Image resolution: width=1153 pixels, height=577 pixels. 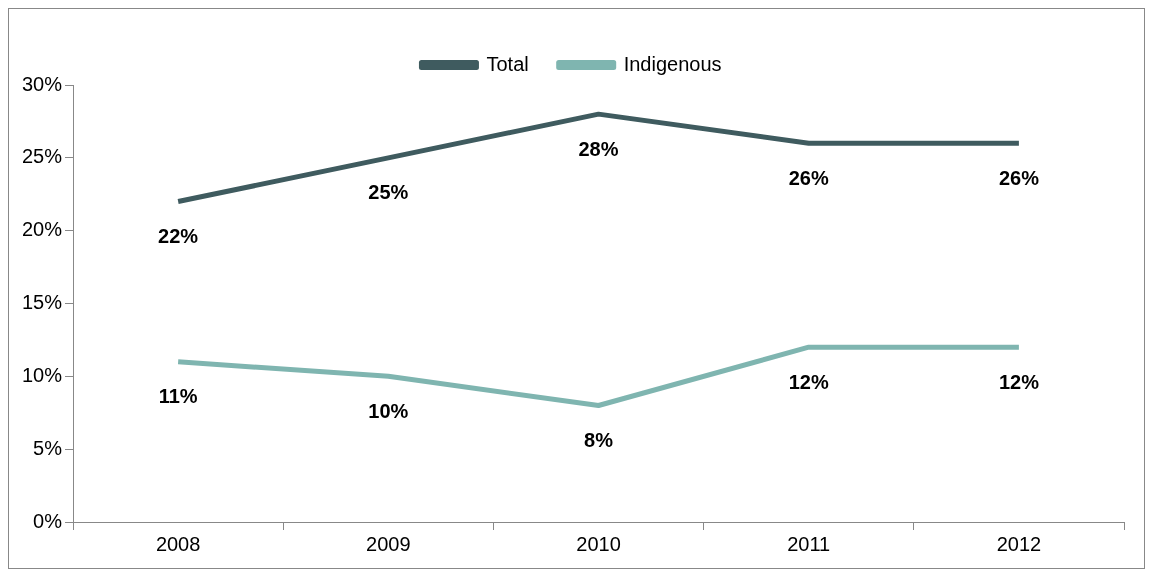 What do you see at coordinates (42, 156) in the screenshot?
I see `y-tick-label: 25%` at bounding box center [42, 156].